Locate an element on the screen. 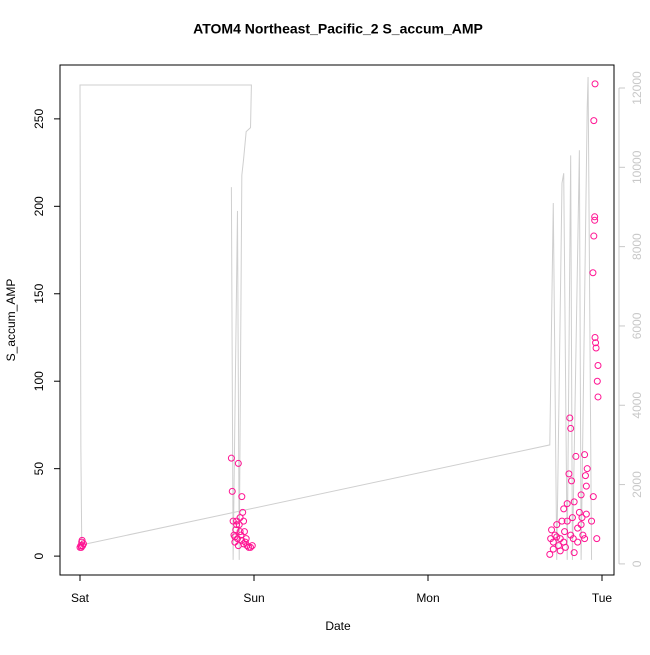  y2-tick-label: 6000 is located at coordinates (637, 325).